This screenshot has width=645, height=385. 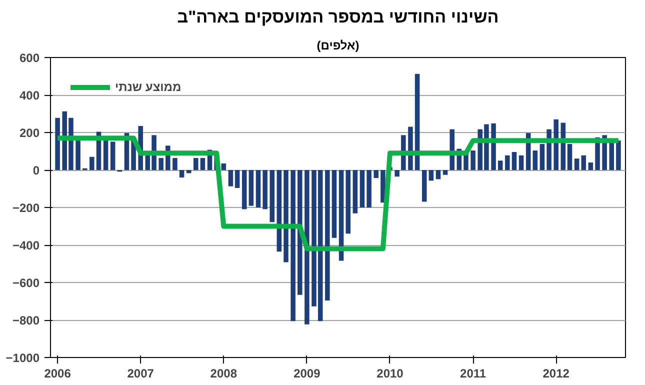 What do you see at coordinates (29, 58) in the screenshot?
I see `y-tick-label: 600` at bounding box center [29, 58].